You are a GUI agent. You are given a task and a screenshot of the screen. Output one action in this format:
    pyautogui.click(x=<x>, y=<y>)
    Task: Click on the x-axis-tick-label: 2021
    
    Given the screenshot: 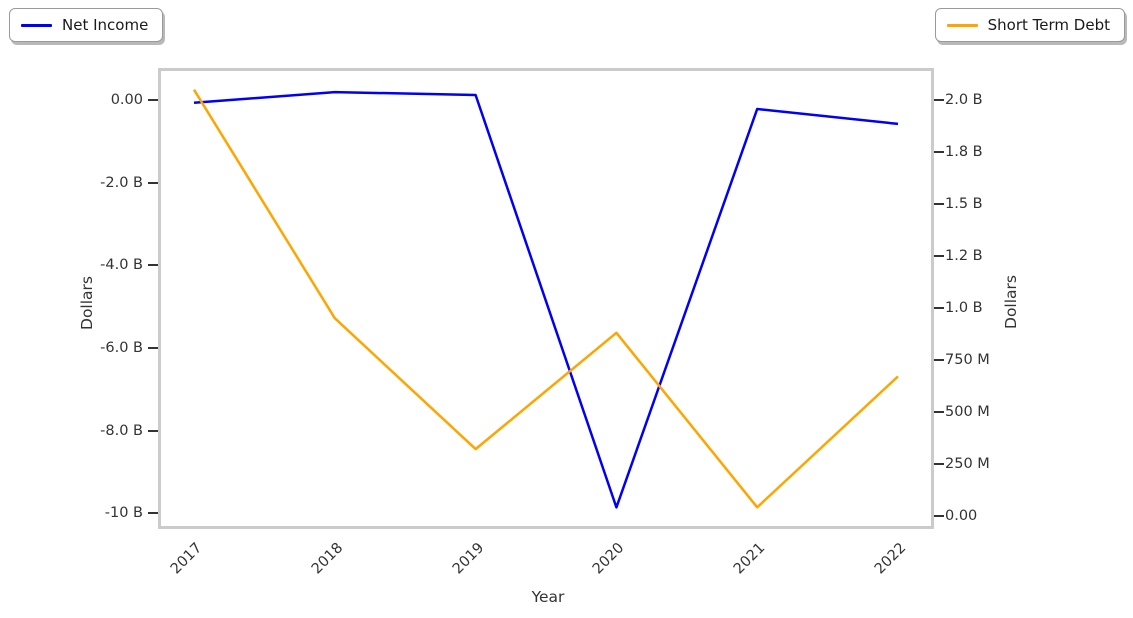 What is the action you would take?
    pyautogui.click(x=750, y=559)
    